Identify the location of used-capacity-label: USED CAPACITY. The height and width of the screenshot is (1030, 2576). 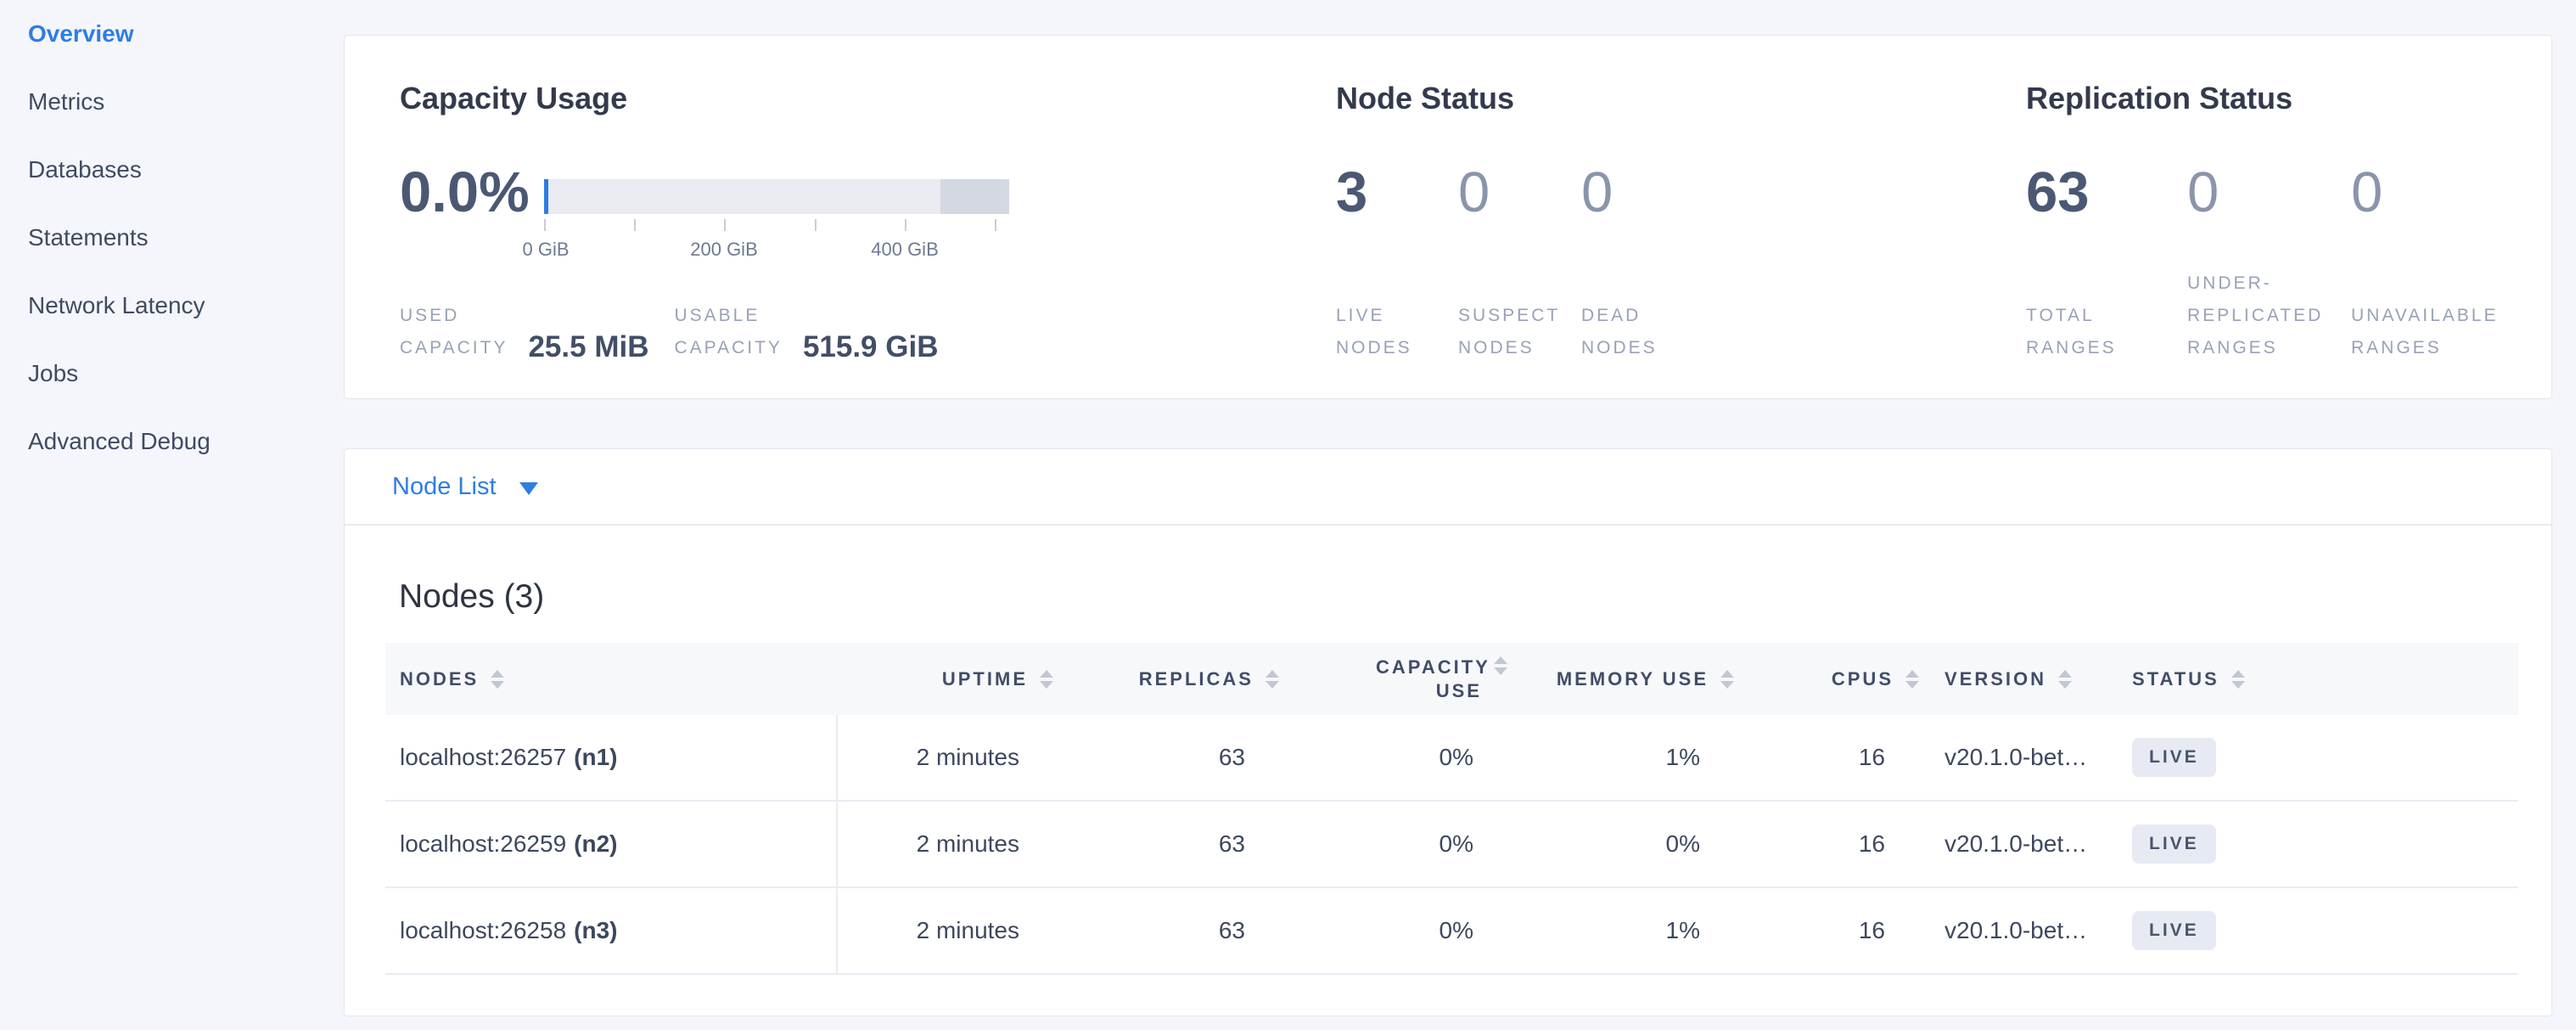
(454, 331).